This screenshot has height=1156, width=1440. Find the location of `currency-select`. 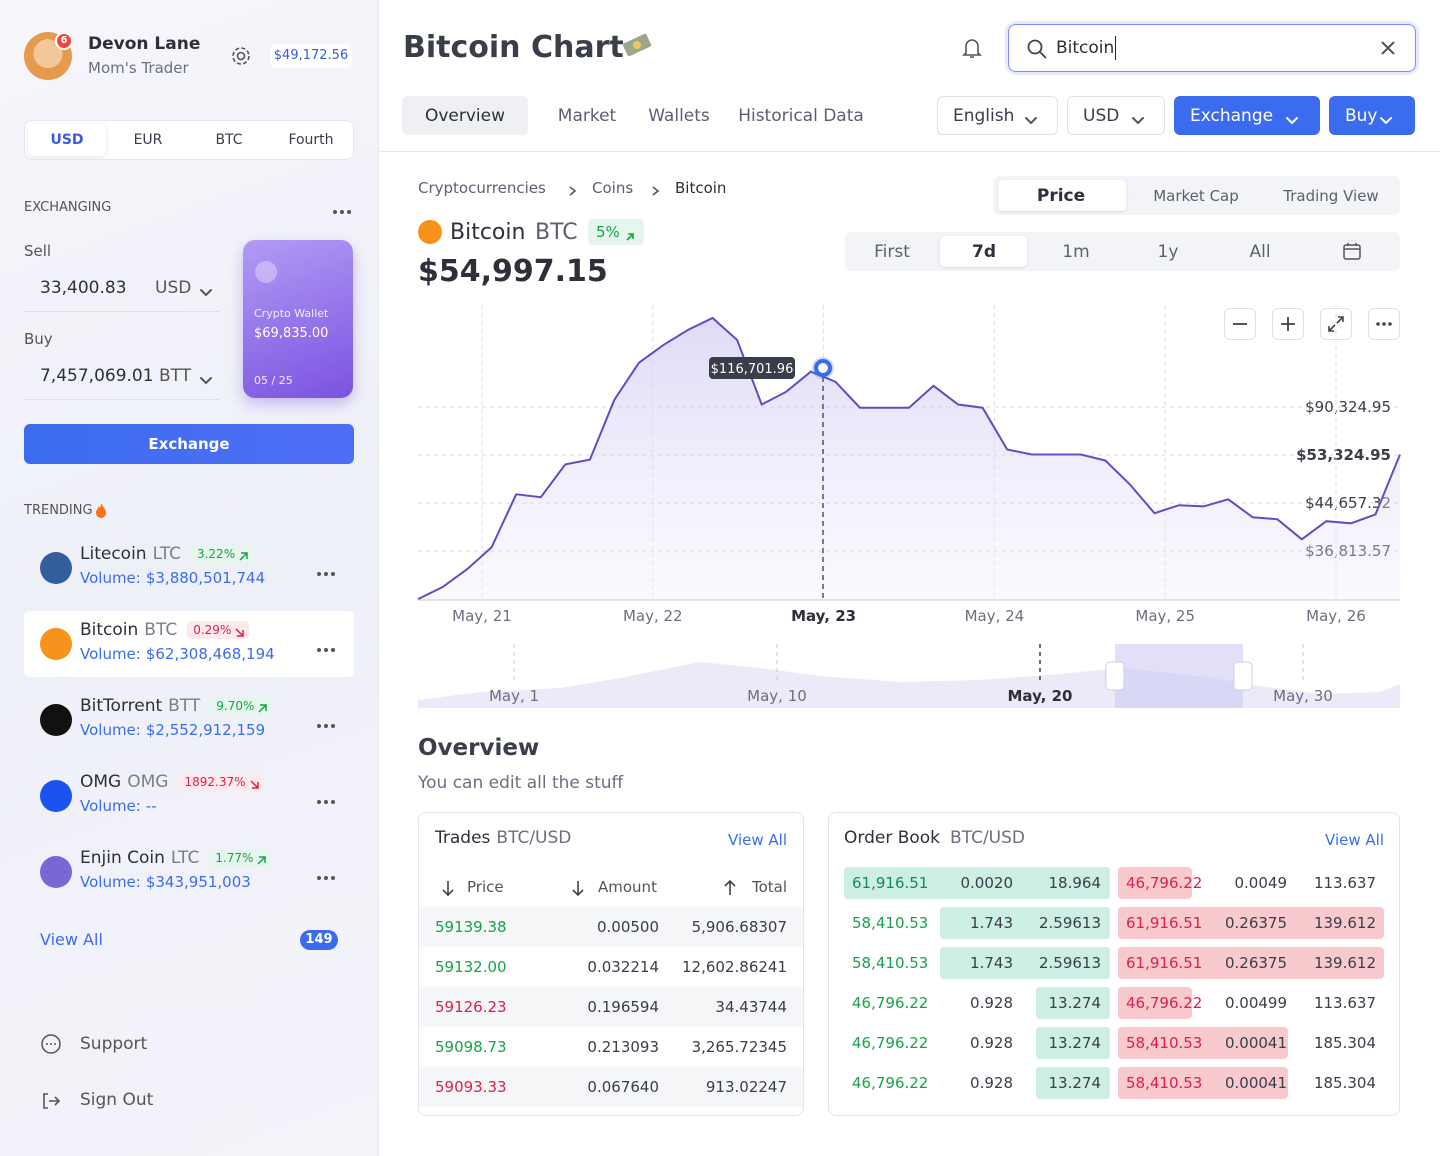

currency-select is located at coordinates (1116, 115).